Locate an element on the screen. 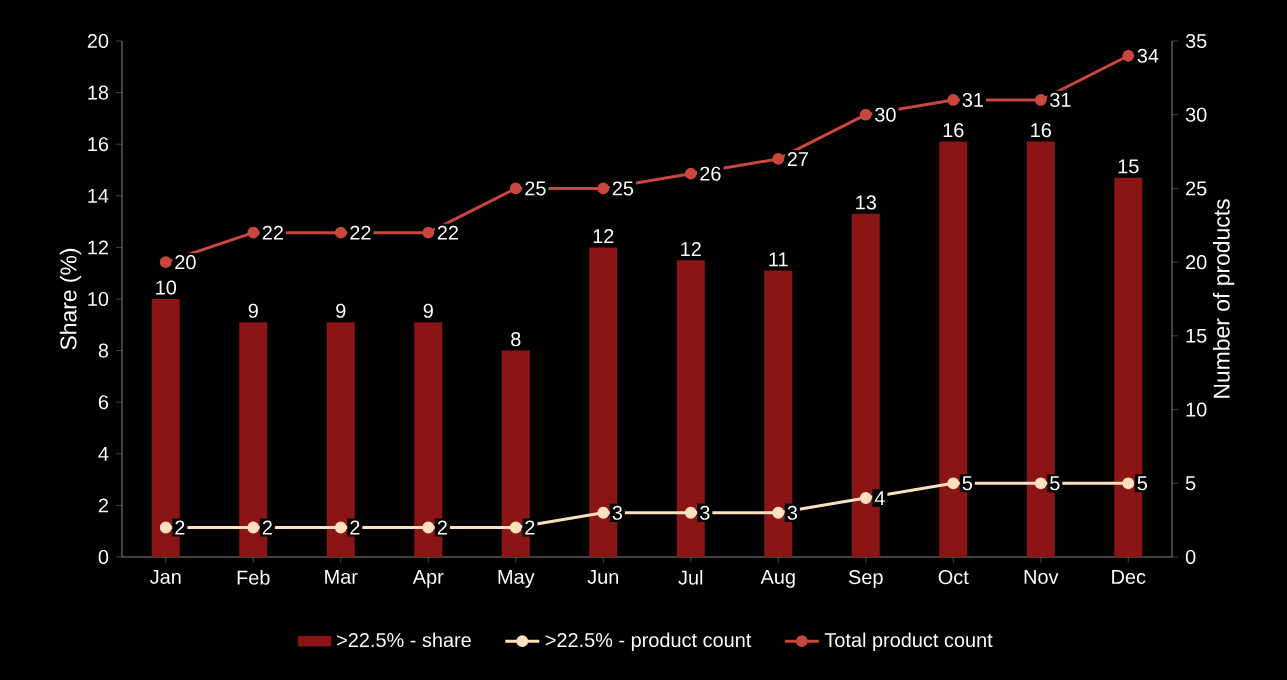 The image size is (1287, 680). data-label: 10 is located at coordinates (166, 287).